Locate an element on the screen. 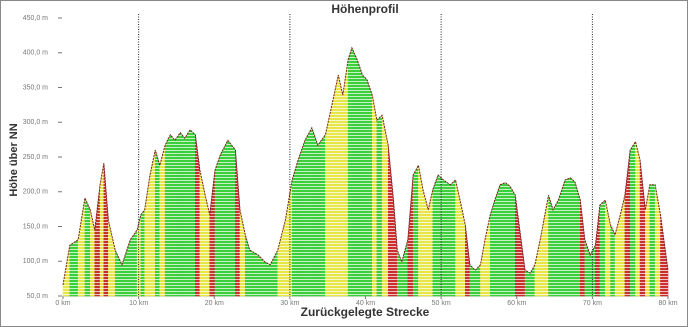 This screenshot has width=688, height=327. y-tick-label: 300,0 m is located at coordinates (35, 122).